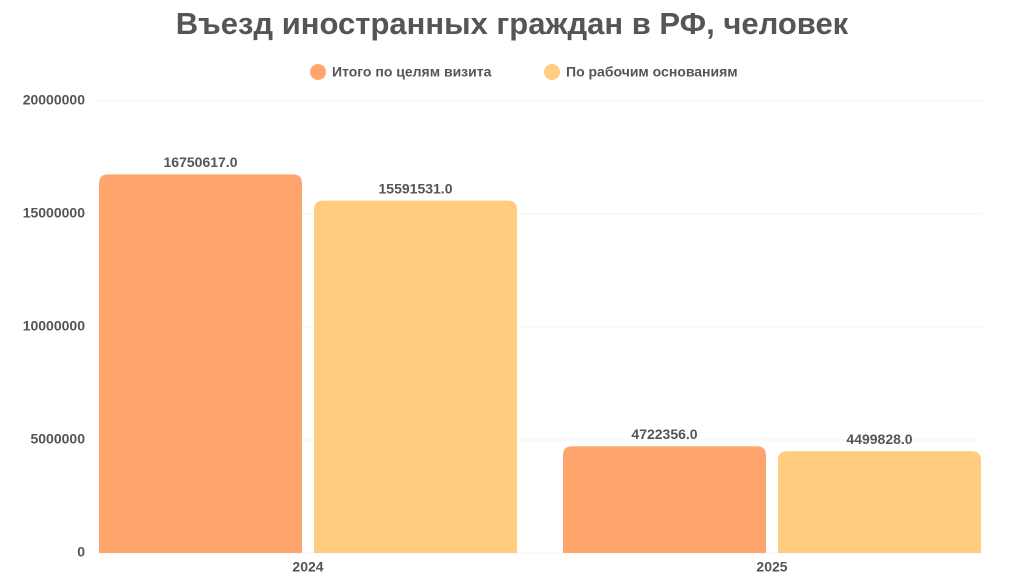 This screenshot has height=576, width=1024. Describe the element at coordinates (652, 72) in the screenshot. I see `legend-label: По рабочим основаниям` at that location.